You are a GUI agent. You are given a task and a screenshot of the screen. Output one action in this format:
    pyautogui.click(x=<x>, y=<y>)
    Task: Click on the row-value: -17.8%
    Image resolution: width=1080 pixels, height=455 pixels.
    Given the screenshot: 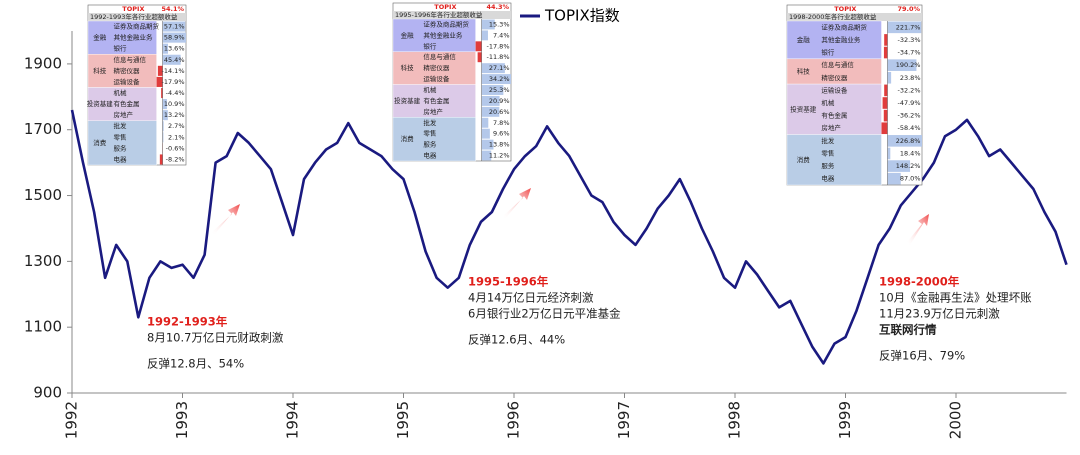 What is the action you would take?
    pyautogui.click(x=498, y=46)
    